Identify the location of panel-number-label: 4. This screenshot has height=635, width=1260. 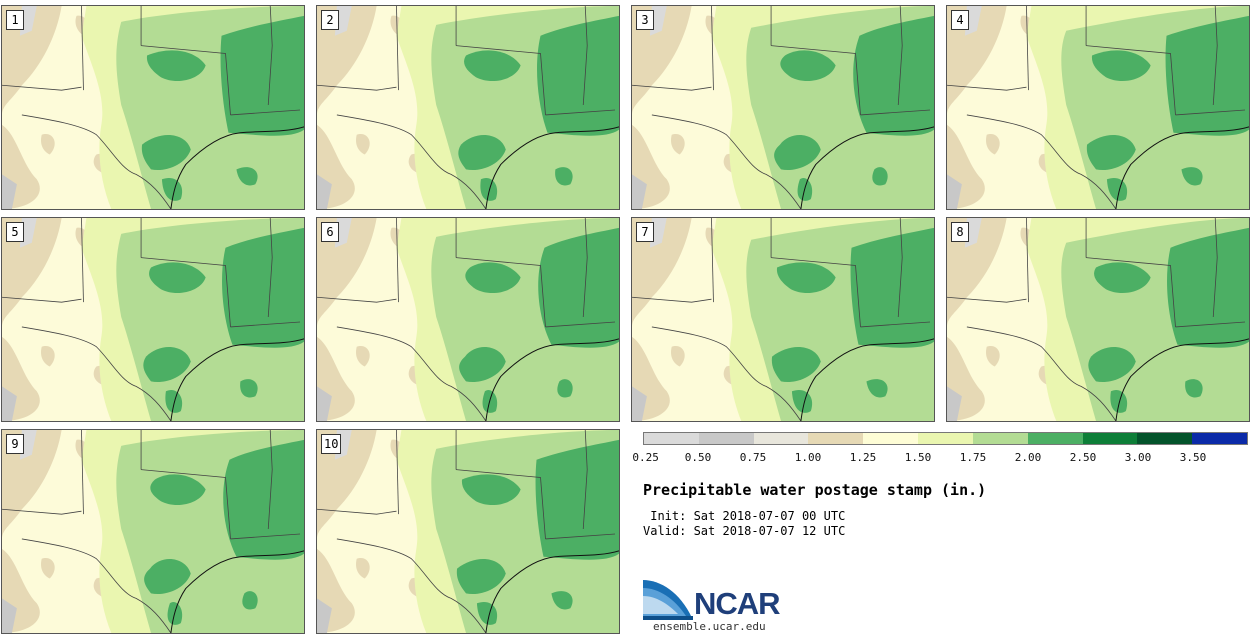
(960, 20).